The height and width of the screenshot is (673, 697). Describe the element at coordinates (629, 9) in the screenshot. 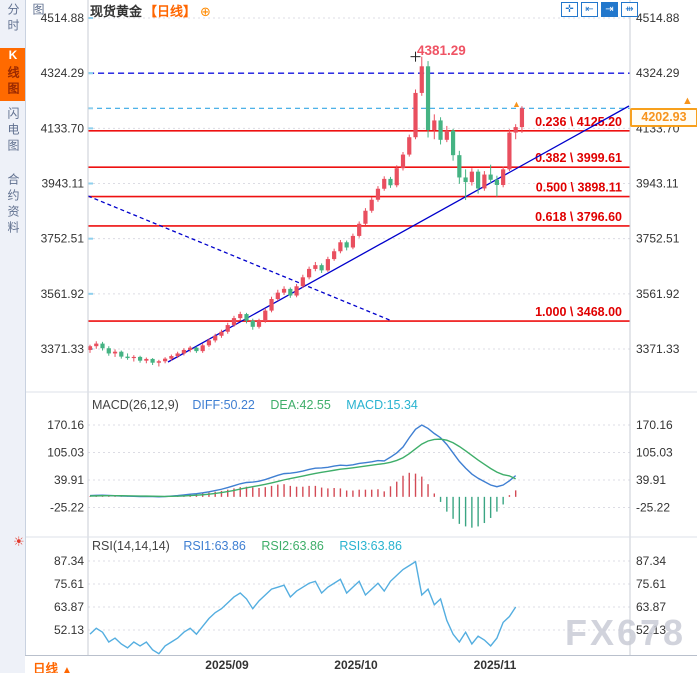

I see `exit-chart-icon: ⇻` at that location.